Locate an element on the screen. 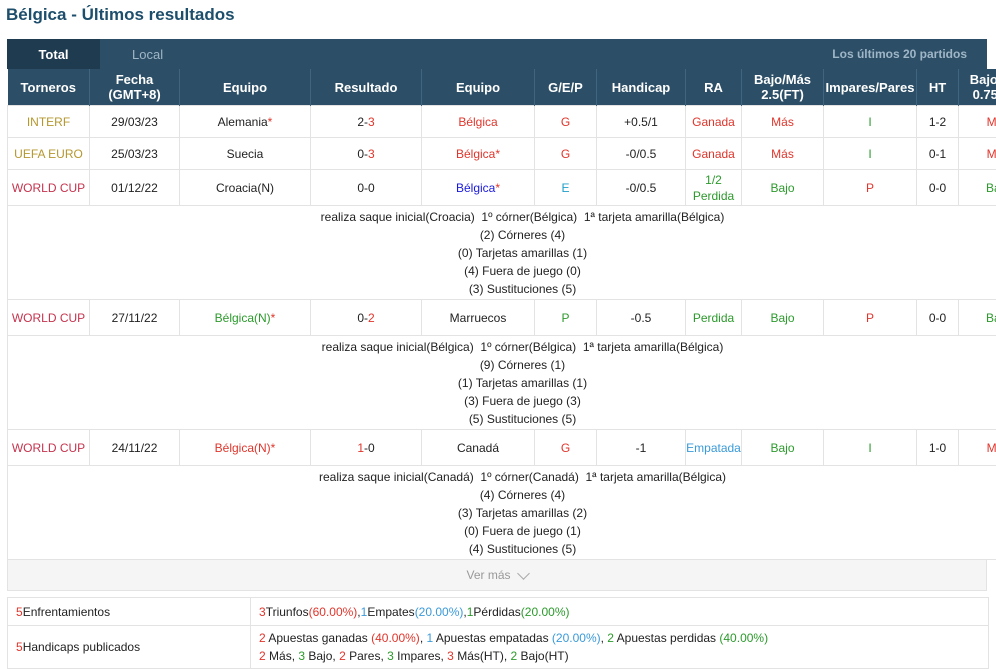  ht-score: 0-0 is located at coordinates (937, 318).